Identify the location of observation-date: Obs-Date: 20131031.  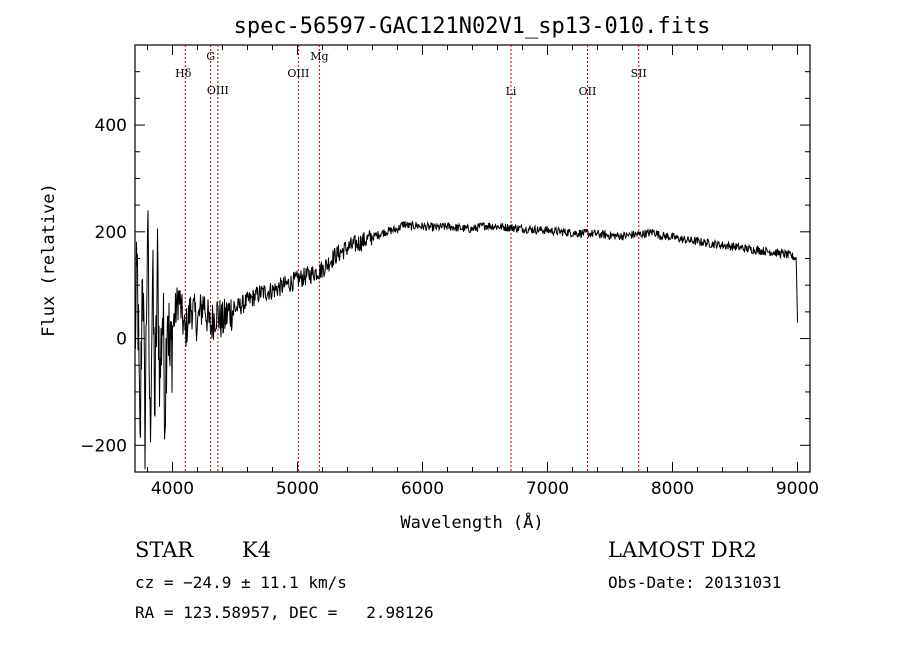
(695, 582).